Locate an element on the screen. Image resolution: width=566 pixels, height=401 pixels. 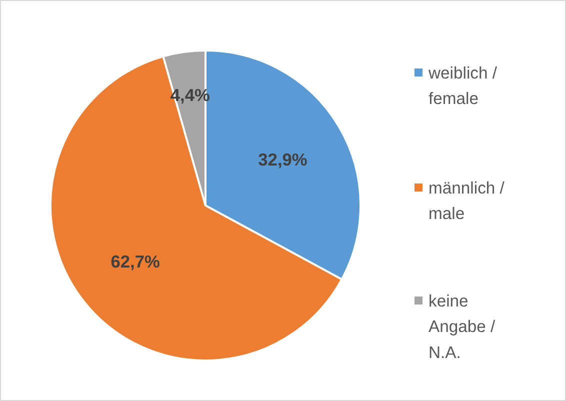
legend-label: weiblich / female is located at coordinates (463, 86).